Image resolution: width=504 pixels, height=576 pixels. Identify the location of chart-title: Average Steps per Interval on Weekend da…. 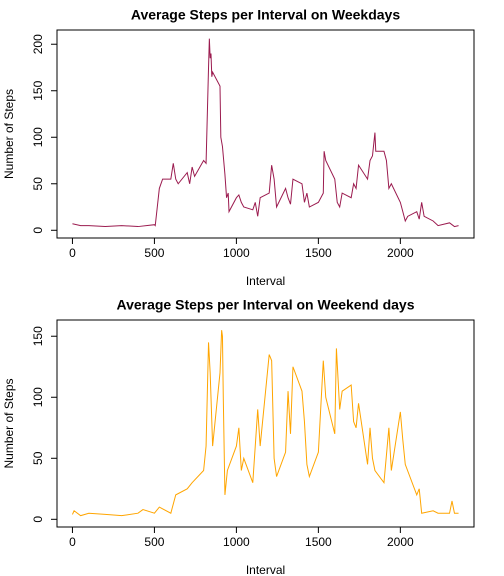
(265, 305).